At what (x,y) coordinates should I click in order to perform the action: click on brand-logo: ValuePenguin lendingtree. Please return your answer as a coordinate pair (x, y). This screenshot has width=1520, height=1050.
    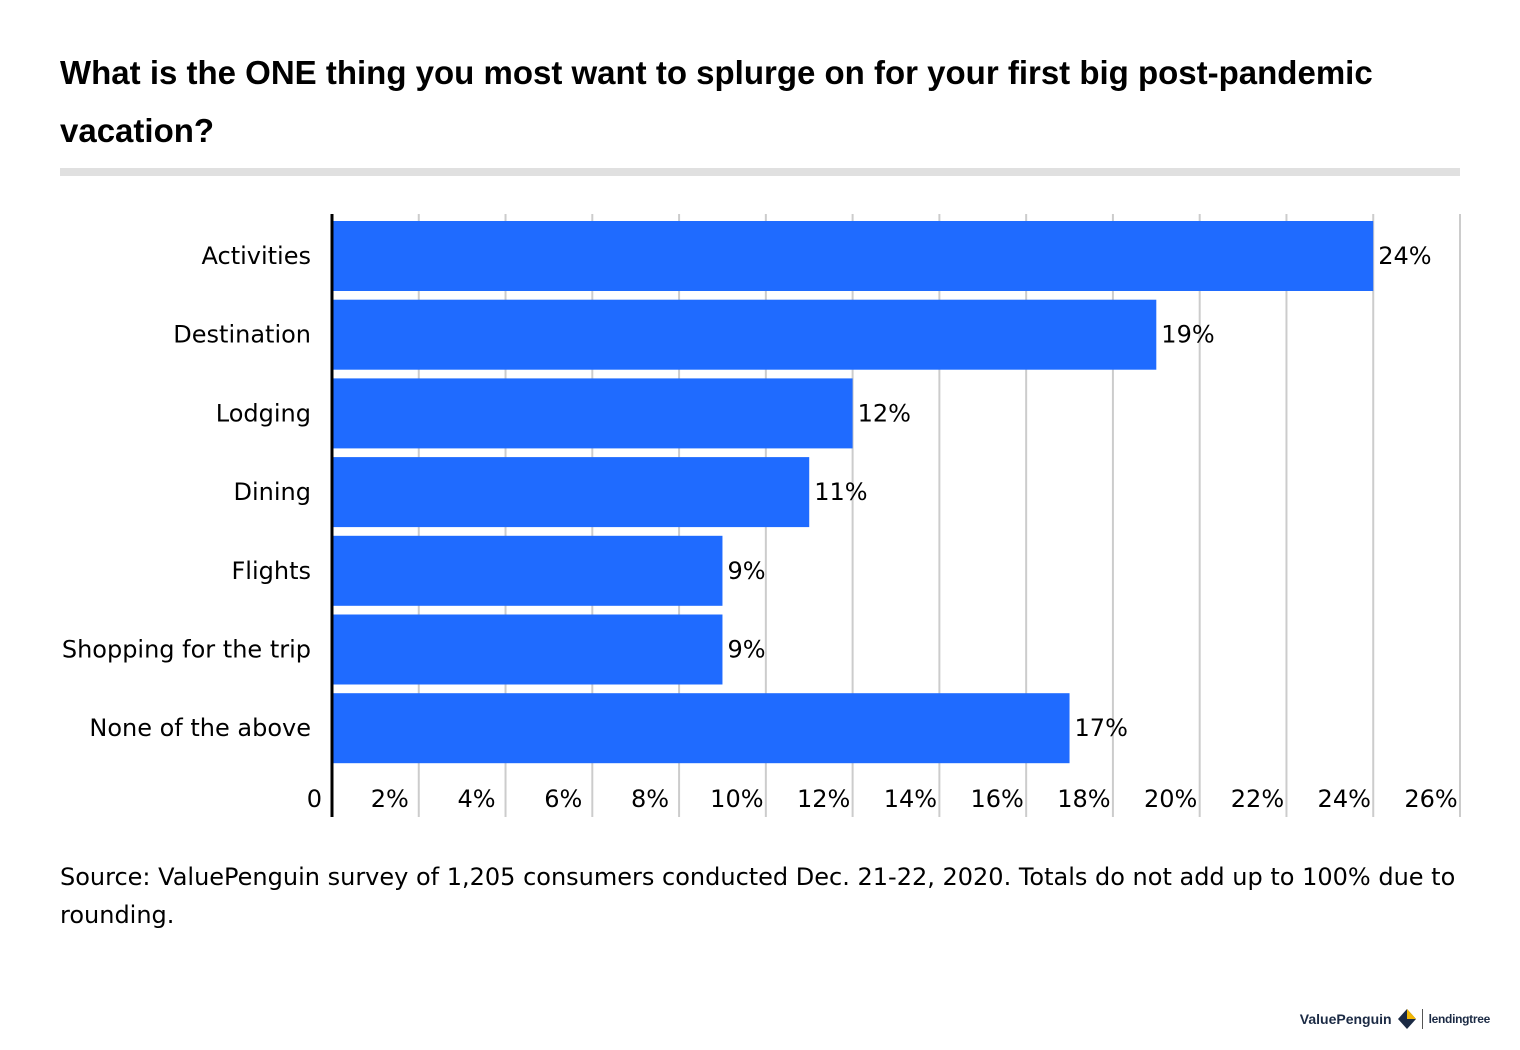
    Looking at the image, I should click on (1395, 1019).